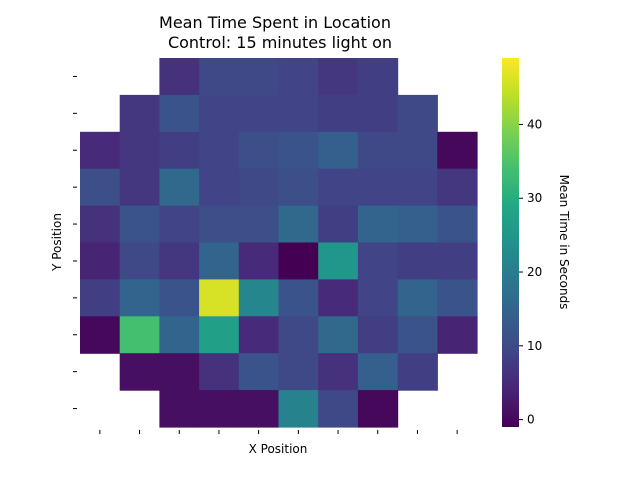 The width and height of the screenshot is (640, 480). I want to click on colorbar-tick-label: 10, so click(534, 346).